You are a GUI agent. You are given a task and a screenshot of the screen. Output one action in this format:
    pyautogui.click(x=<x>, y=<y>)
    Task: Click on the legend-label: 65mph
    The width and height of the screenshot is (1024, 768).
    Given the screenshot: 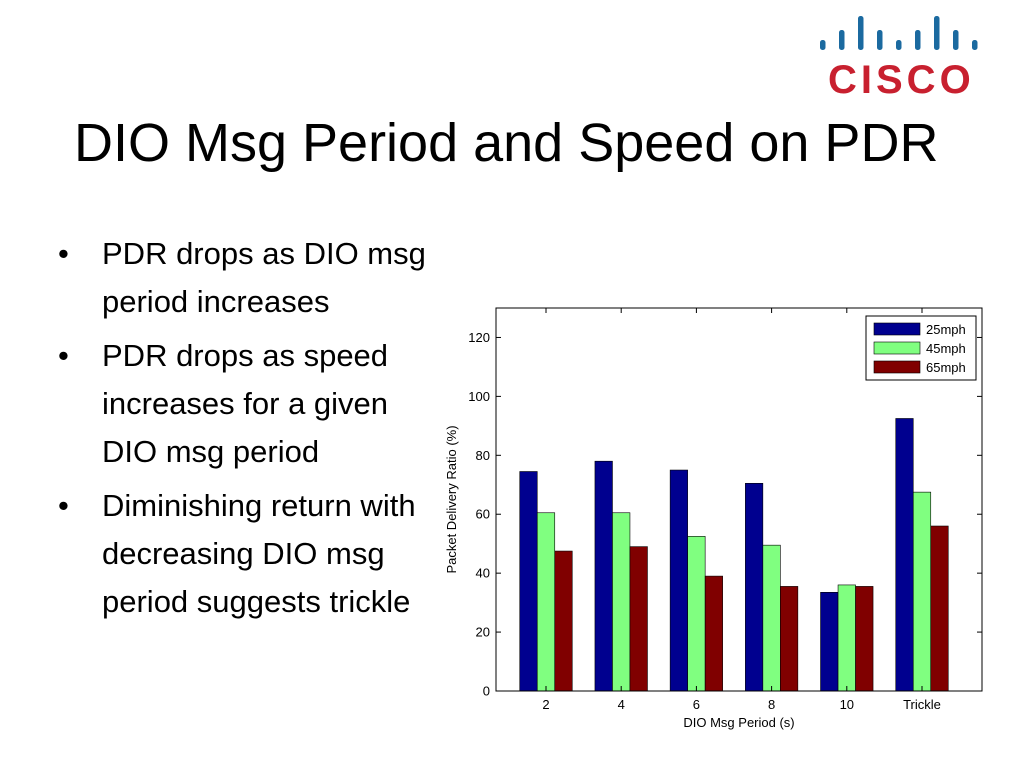 What is the action you would take?
    pyautogui.click(x=946, y=367)
    